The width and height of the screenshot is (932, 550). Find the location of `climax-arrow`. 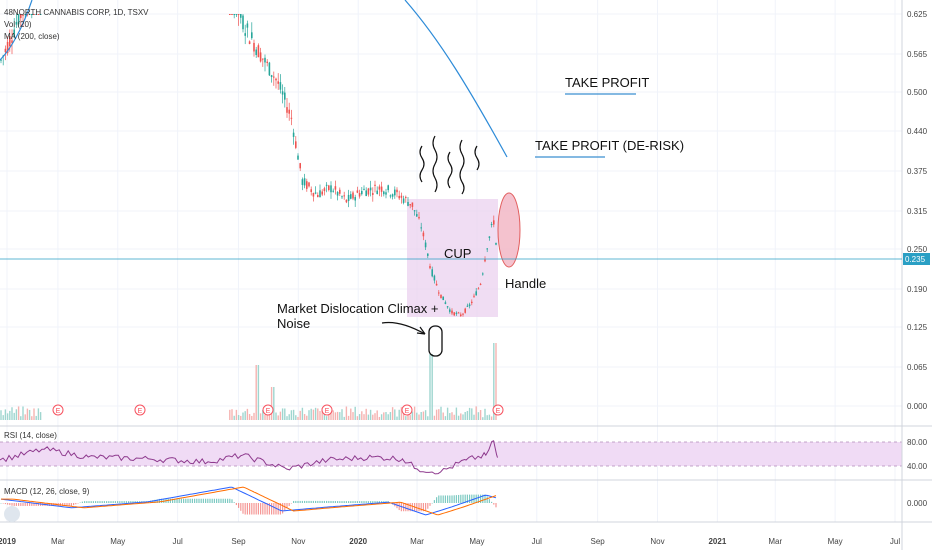

climax-arrow is located at coordinates (403, 328).